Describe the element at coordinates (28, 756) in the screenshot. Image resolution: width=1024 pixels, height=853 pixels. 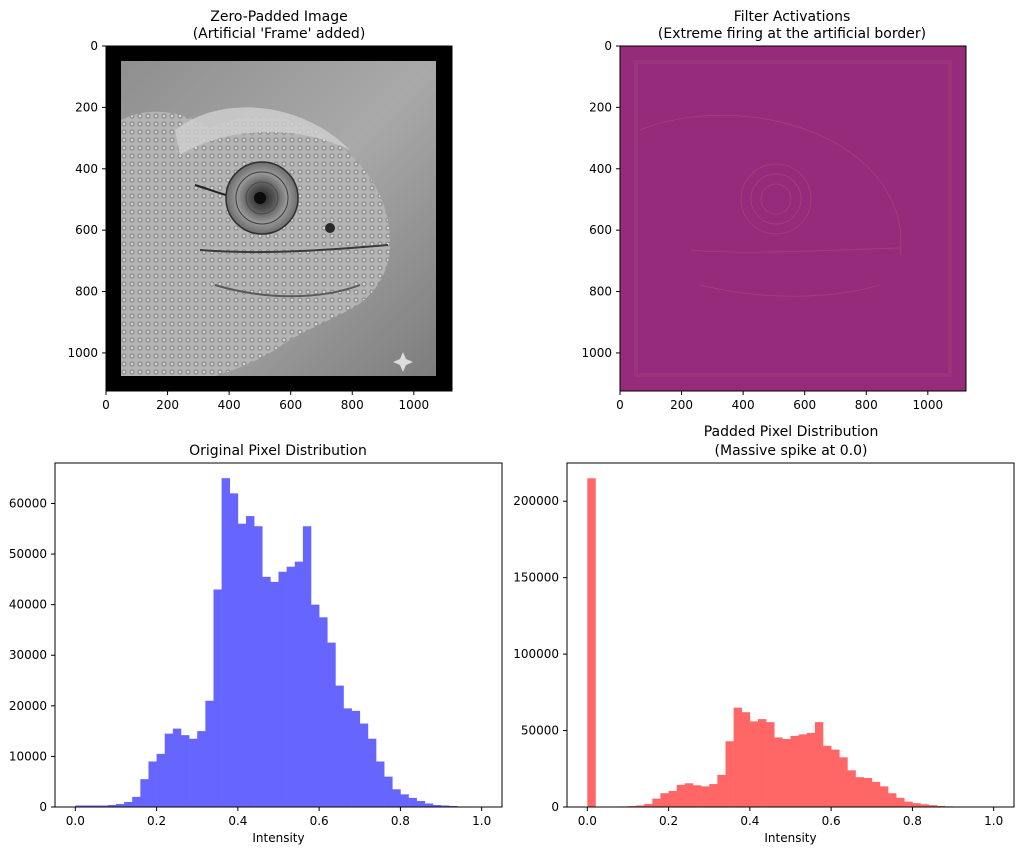
I see `y-tick-label: 10000` at that location.